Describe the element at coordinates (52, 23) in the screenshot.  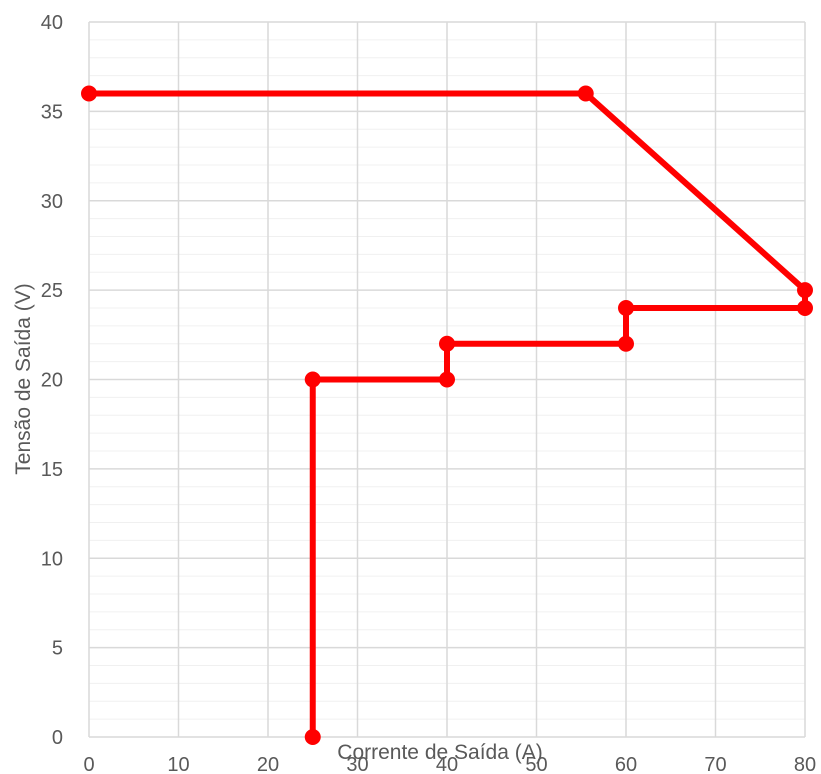
I see `y-tick-label: 40` at that location.